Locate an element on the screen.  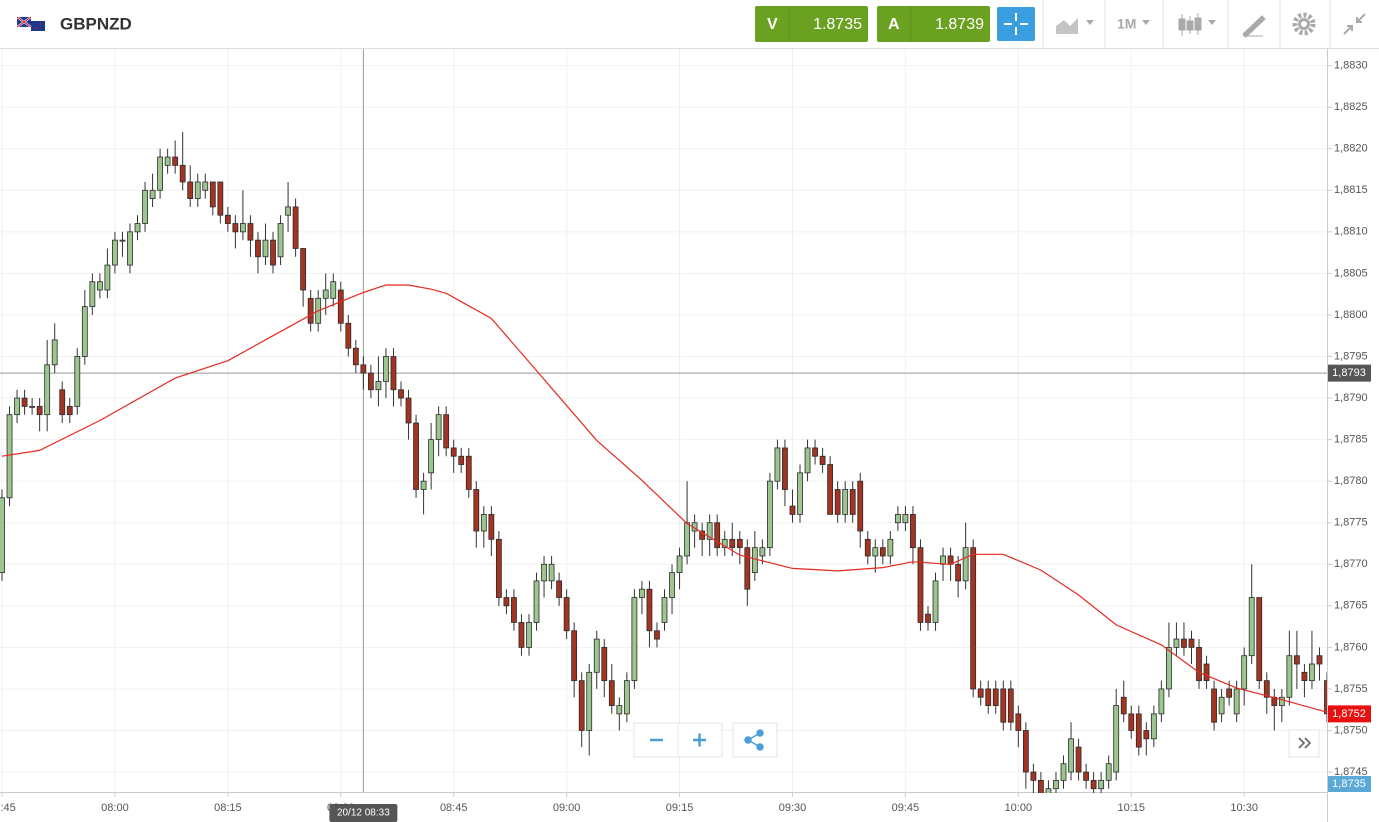
x-tick-label: 10:15 is located at coordinates (1131, 808).